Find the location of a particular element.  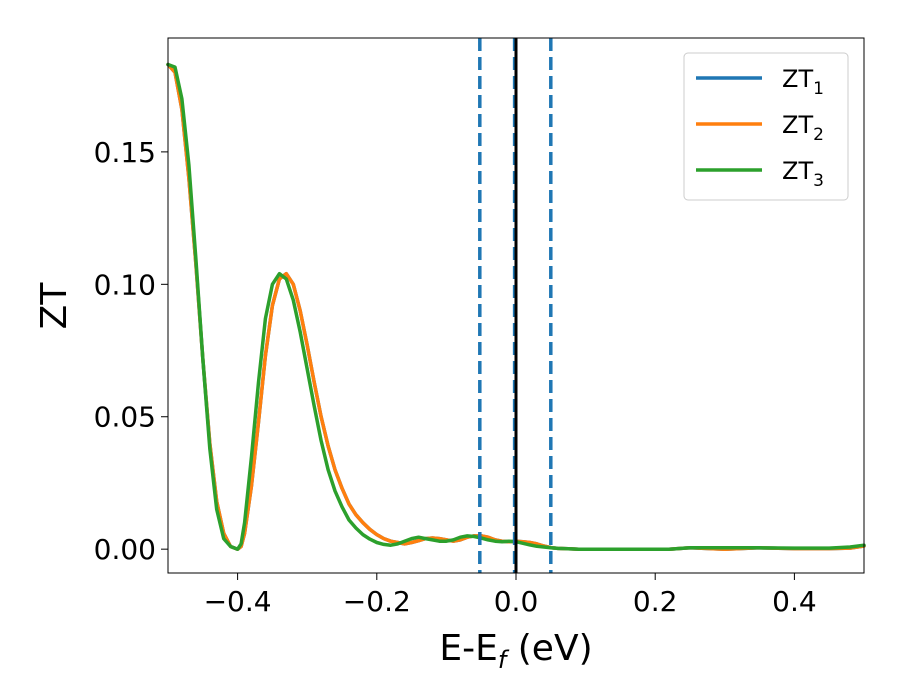

y-tick-label: 0.10 is located at coordinates (125, 284).